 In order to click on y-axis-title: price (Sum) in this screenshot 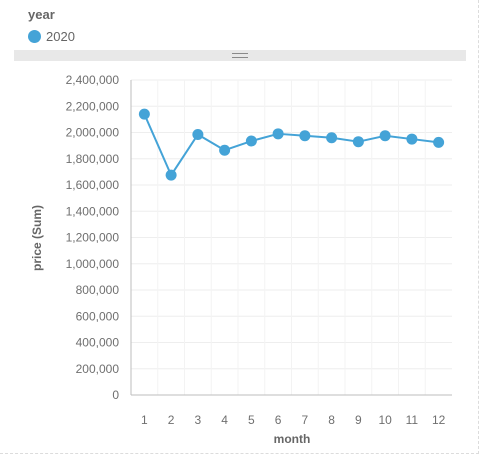, I will do `click(37, 238)`.